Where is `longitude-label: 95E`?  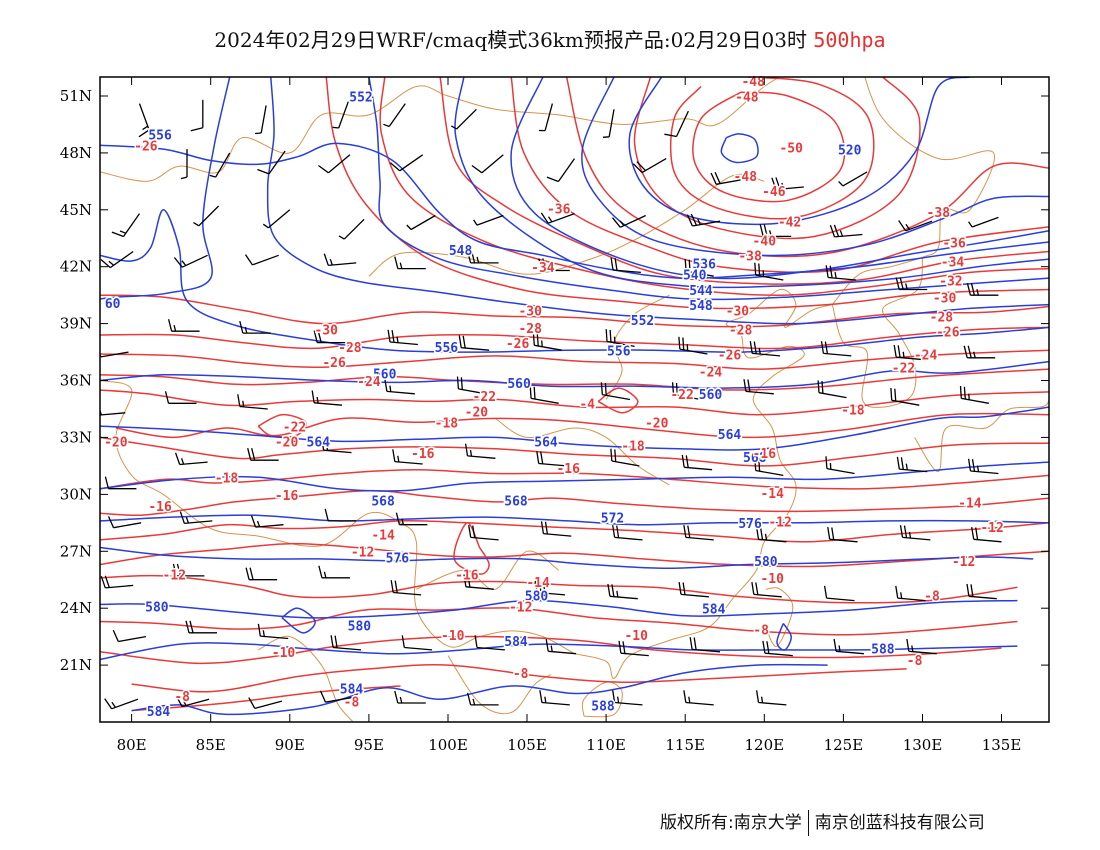 longitude-label: 95E is located at coordinates (369, 745).